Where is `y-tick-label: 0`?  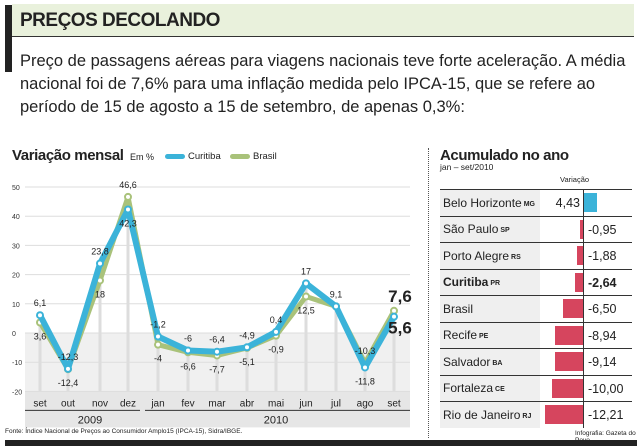
y-tick-label: 0 is located at coordinates (14, 334).